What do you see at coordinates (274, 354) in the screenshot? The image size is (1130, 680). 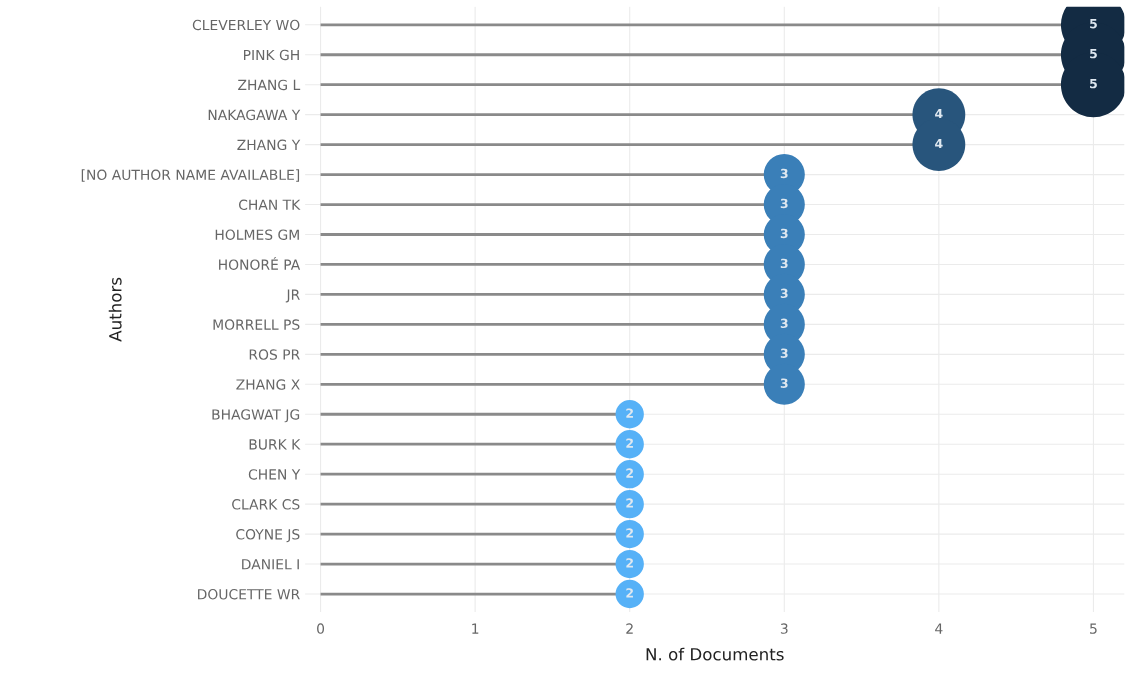 I see `y-tick-label: ROS PR` at bounding box center [274, 354].